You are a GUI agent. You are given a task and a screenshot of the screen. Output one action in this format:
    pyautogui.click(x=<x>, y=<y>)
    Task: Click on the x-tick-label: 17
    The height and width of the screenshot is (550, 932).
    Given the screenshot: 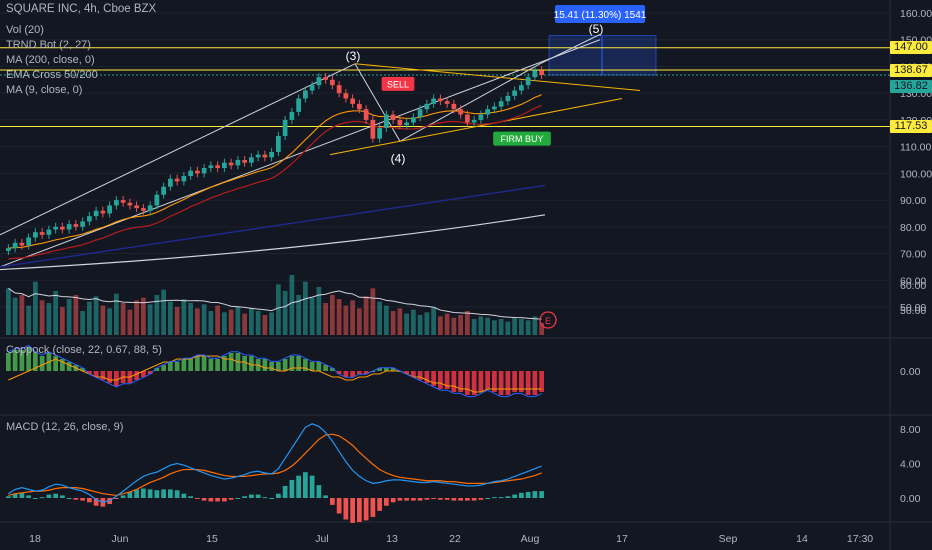 What is the action you would take?
    pyautogui.click(x=622, y=539)
    